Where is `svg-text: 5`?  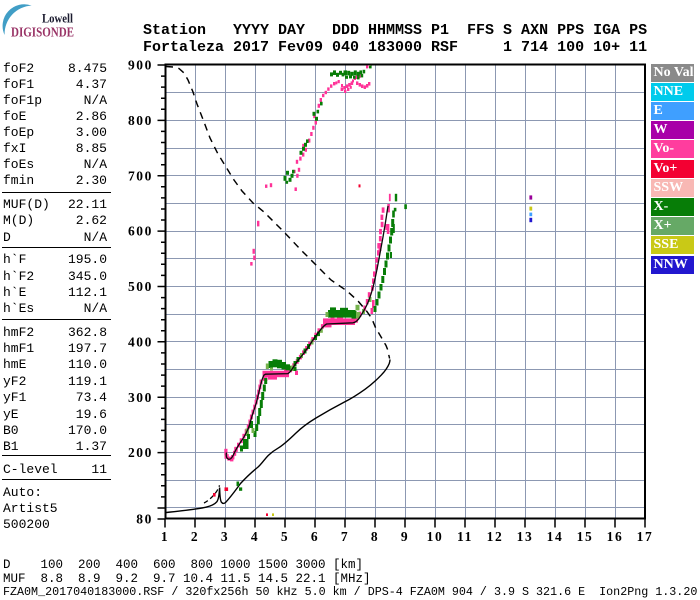 svg-text: 5 is located at coordinates (285, 536).